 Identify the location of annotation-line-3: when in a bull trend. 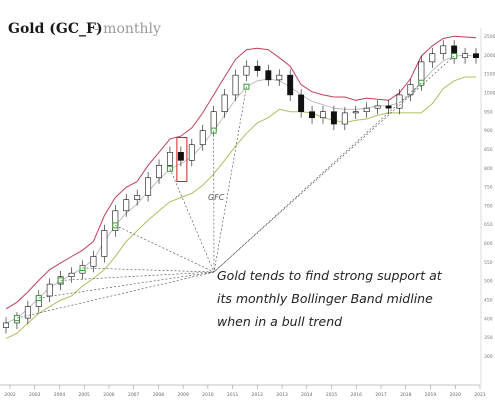
(279, 321).